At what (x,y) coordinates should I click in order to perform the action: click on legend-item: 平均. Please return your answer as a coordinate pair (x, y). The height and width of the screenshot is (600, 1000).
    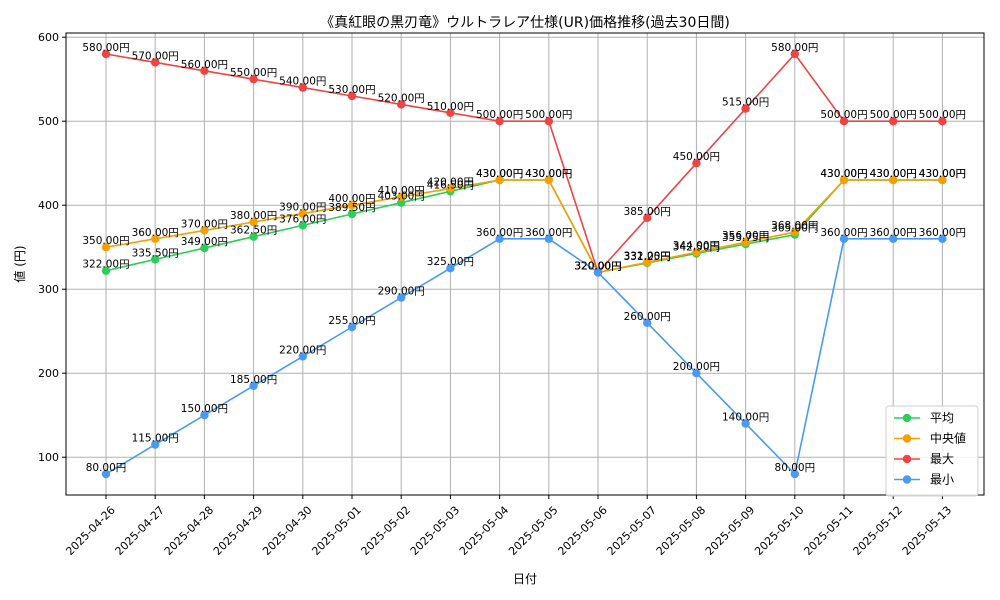
    Looking at the image, I should click on (924, 418).